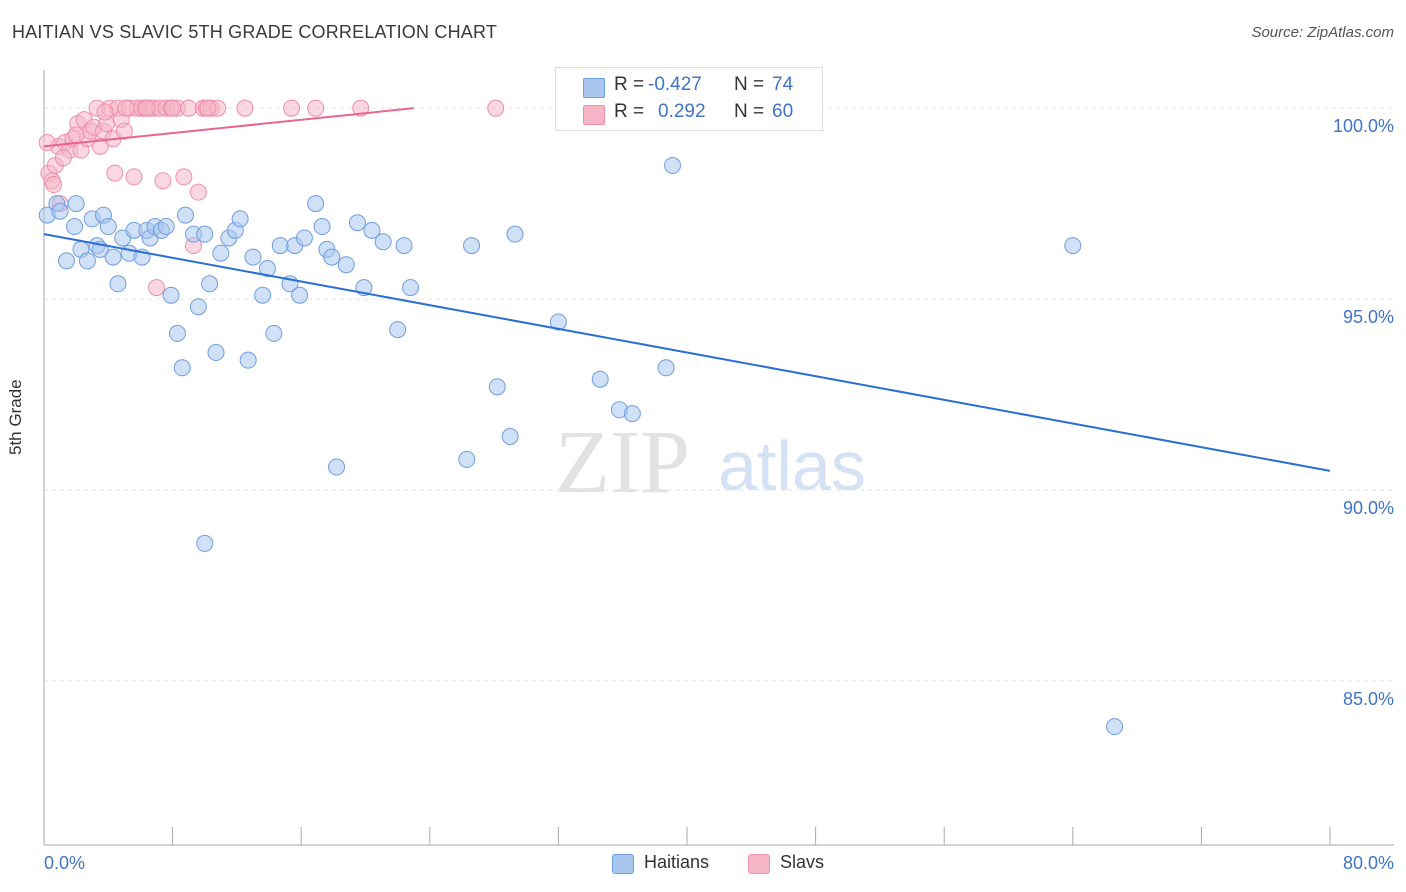 Image resolution: width=1406 pixels, height=892 pixels. What do you see at coordinates (1368, 507) in the screenshot?
I see `y-tick-label: 90.0%` at bounding box center [1368, 507].